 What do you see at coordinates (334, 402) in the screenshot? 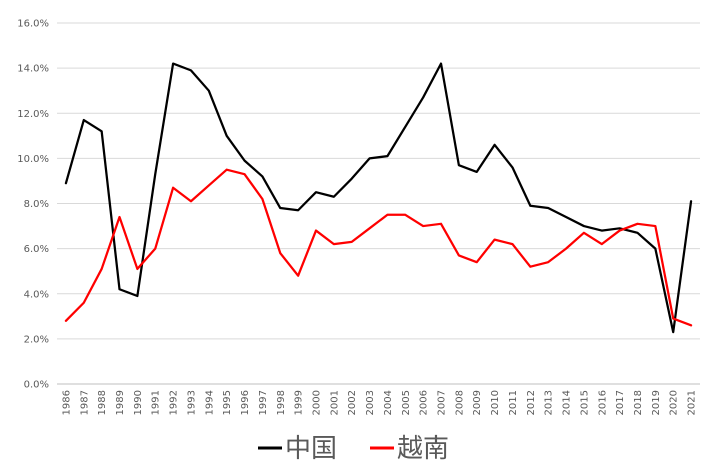
I see `x-tick-label: 2001` at bounding box center [334, 402].